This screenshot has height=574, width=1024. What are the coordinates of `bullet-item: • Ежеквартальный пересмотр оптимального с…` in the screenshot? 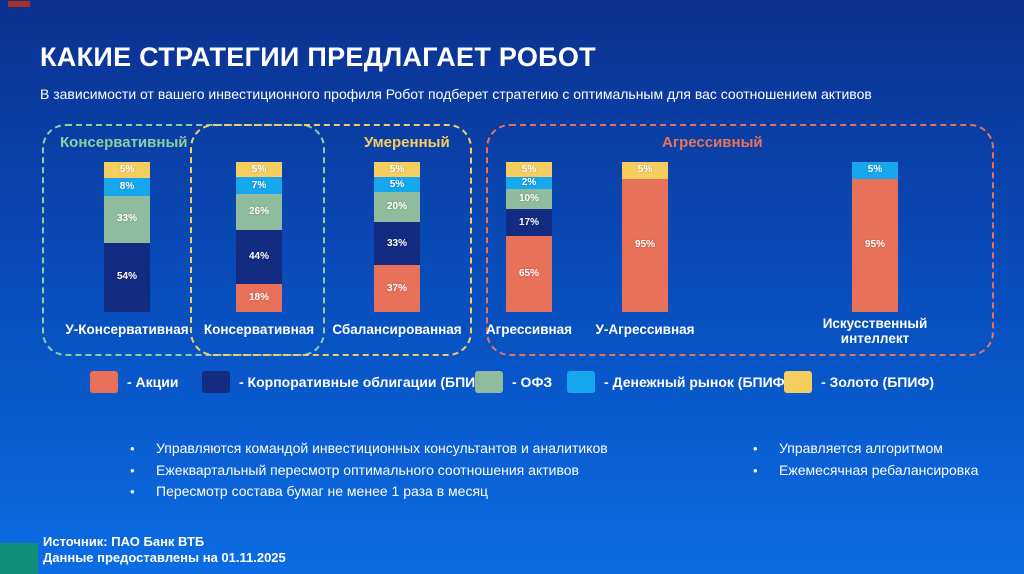 It's located at (369, 471).